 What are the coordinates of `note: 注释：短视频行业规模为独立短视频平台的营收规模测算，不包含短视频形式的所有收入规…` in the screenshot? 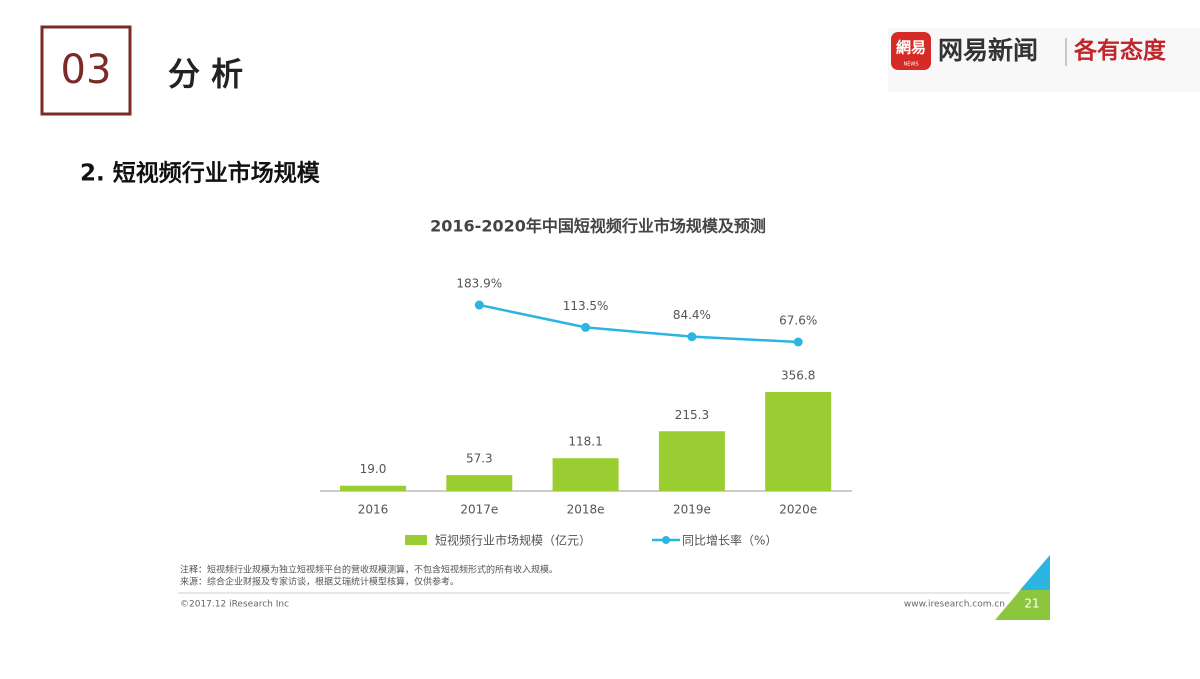 It's located at (369, 570).